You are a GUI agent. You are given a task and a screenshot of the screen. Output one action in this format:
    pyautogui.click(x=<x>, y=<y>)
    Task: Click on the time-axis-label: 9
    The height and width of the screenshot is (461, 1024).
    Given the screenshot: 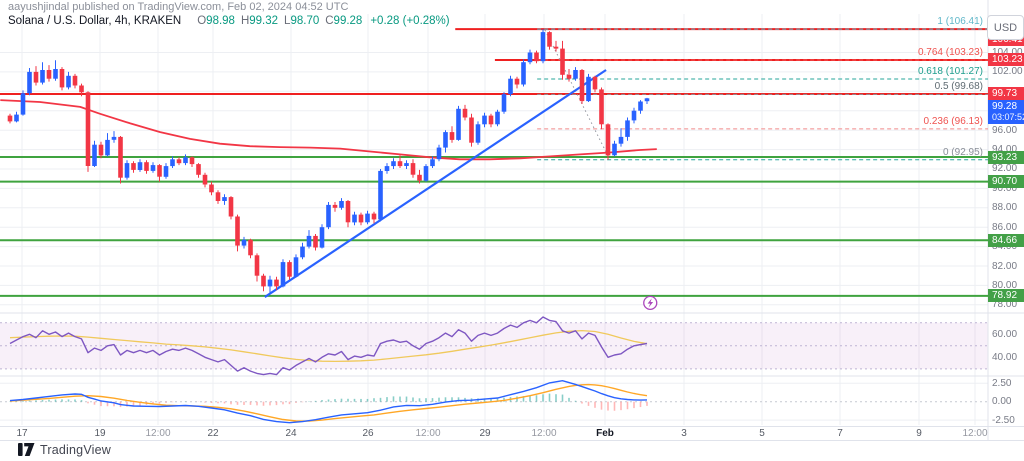 What is the action you would take?
    pyautogui.click(x=919, y=433)
    